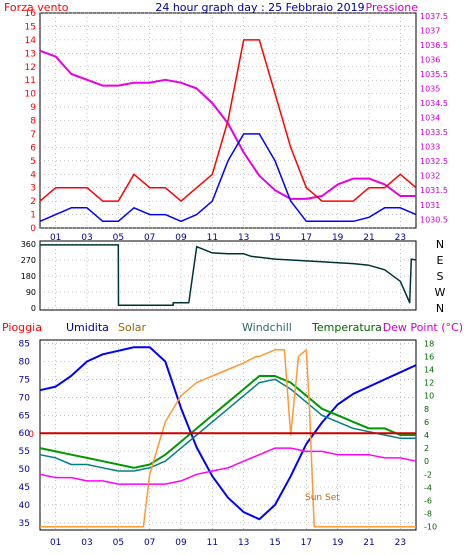 The width and height of the screenshot is (466, 555). What do you see at coordinates (31, 435) in the screenshot?
I see `rain-value-label: 0` at bounding box center [31, 435].